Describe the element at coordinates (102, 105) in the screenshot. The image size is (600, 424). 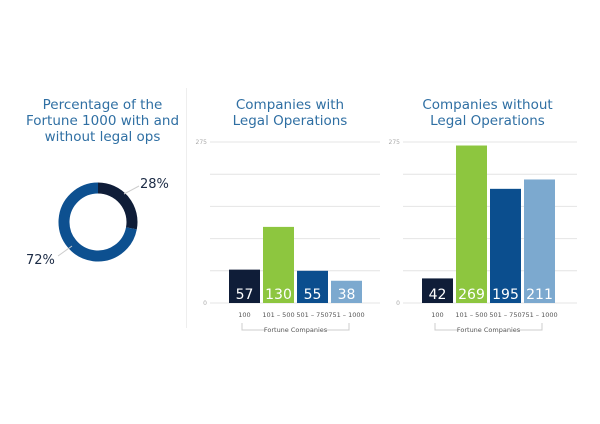
I see `donut-title-line: Percentage of the` at that location.